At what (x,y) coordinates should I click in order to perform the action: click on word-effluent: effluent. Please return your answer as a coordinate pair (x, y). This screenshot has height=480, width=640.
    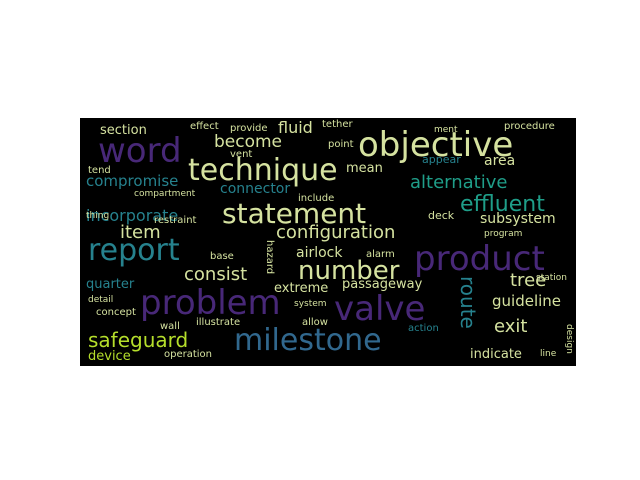
    Looking at the image, I should click on (502, 204).